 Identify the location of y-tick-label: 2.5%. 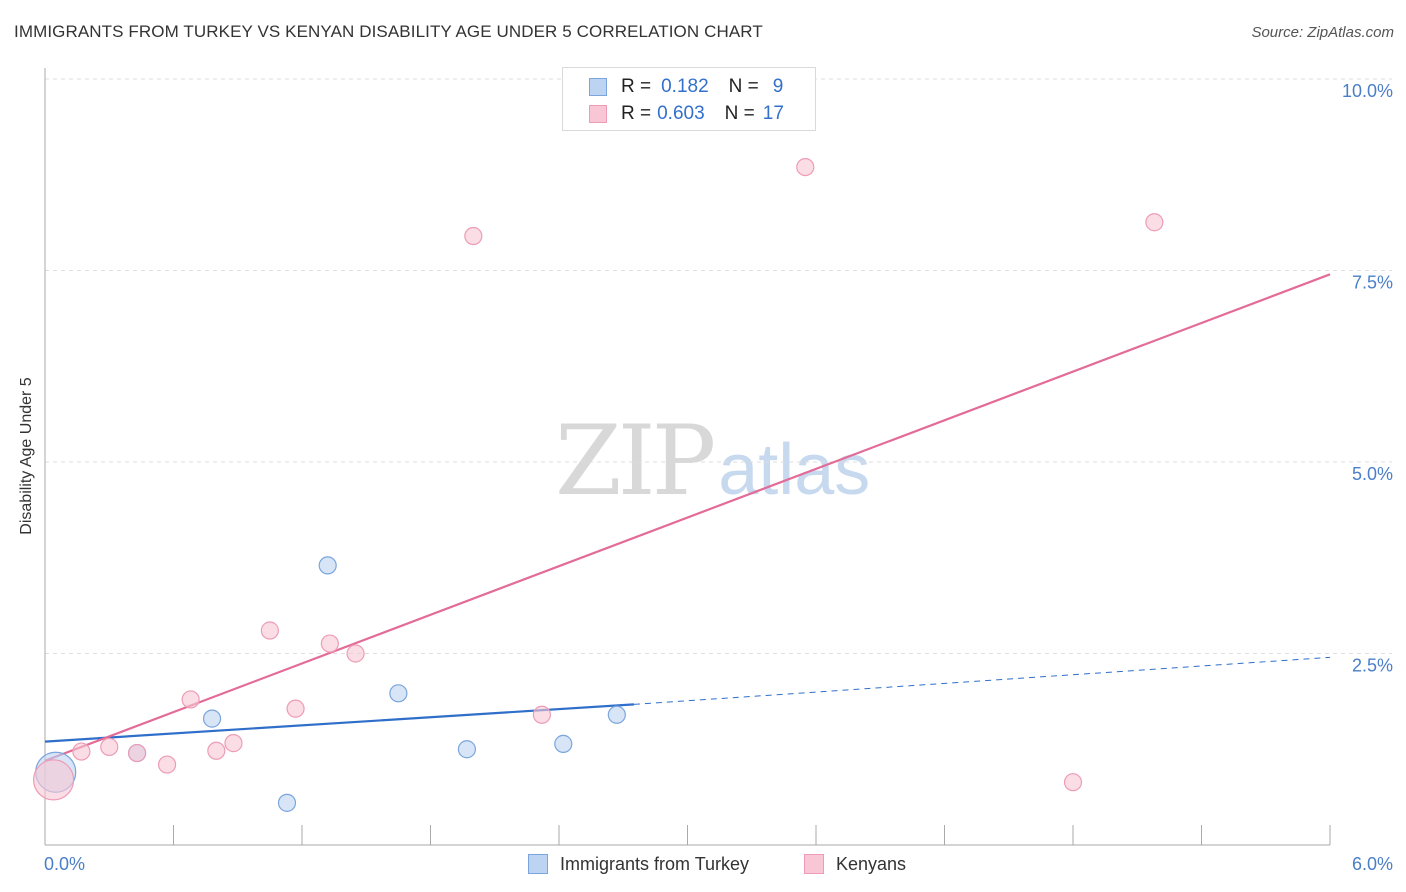
(1372, 666).